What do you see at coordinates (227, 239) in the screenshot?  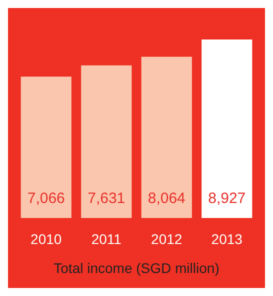 I see `x-tick-label: 2013` at bounding box center [227, 239].